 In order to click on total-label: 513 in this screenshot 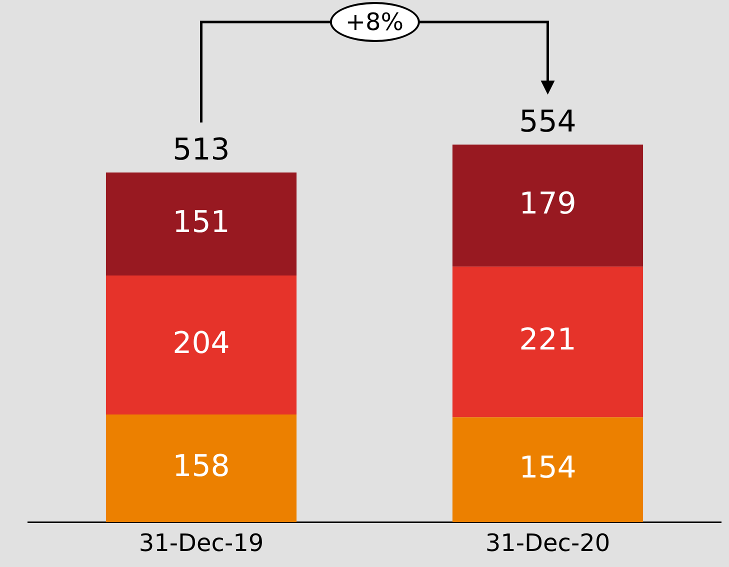, I will do `click(201, 150)`.